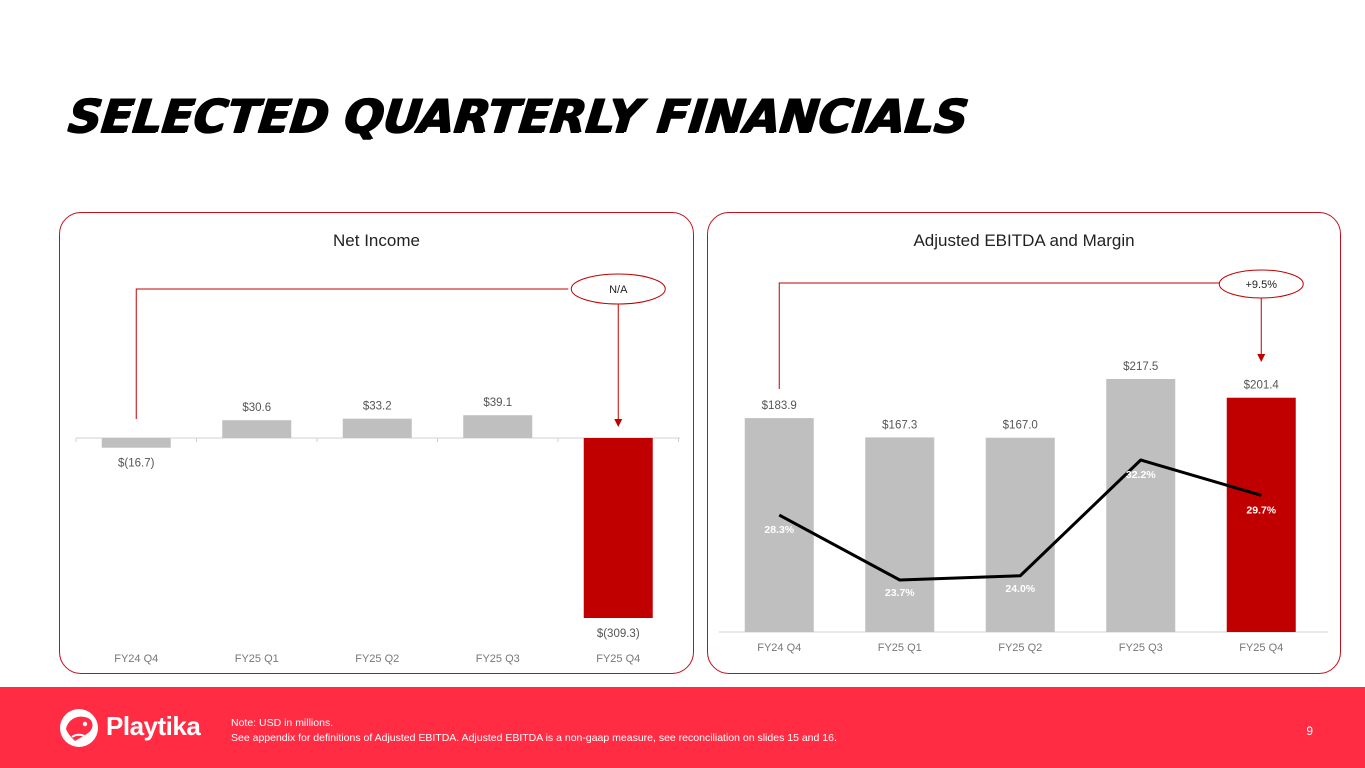  Describe the element at coordinates (136, 464) in the screenshot. I see `data-label: $(16.7)` at that location.